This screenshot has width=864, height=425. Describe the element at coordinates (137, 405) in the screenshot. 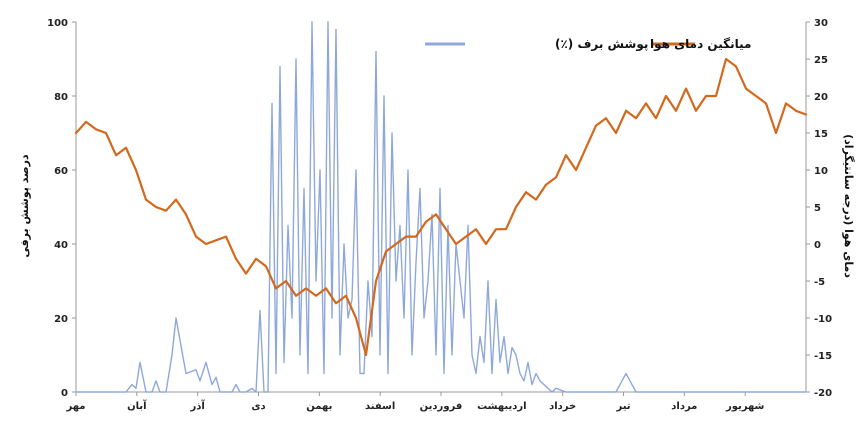

I see `x-tick-label: آبان` at that location.